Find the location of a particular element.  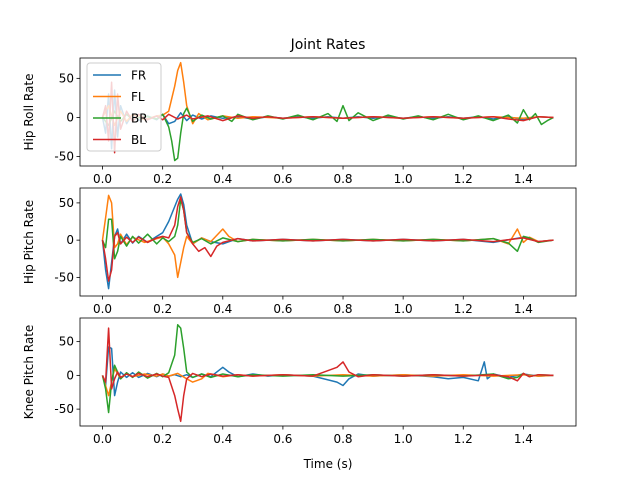

series-line-fr is located at coordinates (327, 371).